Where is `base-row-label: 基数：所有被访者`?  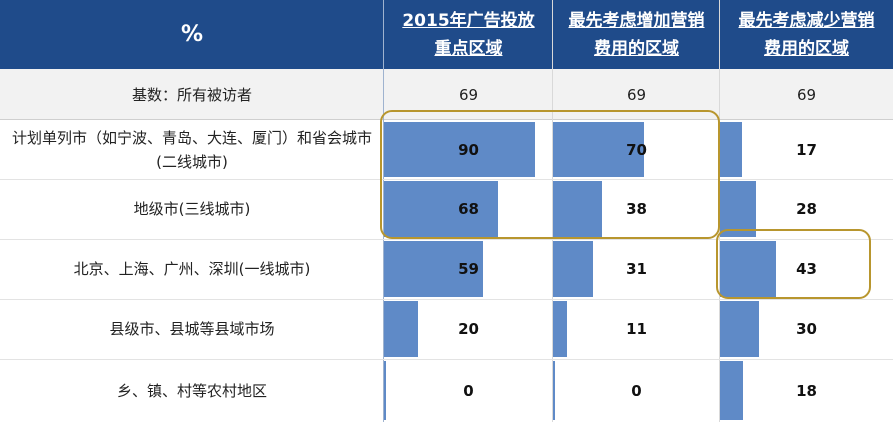 base-row-label: 基数：所有被访者 is located at coordinates (191, 94).